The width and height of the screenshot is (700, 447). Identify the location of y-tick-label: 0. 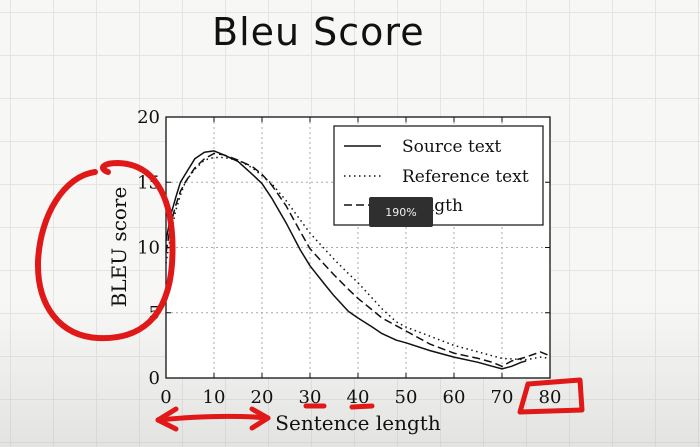
(154, 378).